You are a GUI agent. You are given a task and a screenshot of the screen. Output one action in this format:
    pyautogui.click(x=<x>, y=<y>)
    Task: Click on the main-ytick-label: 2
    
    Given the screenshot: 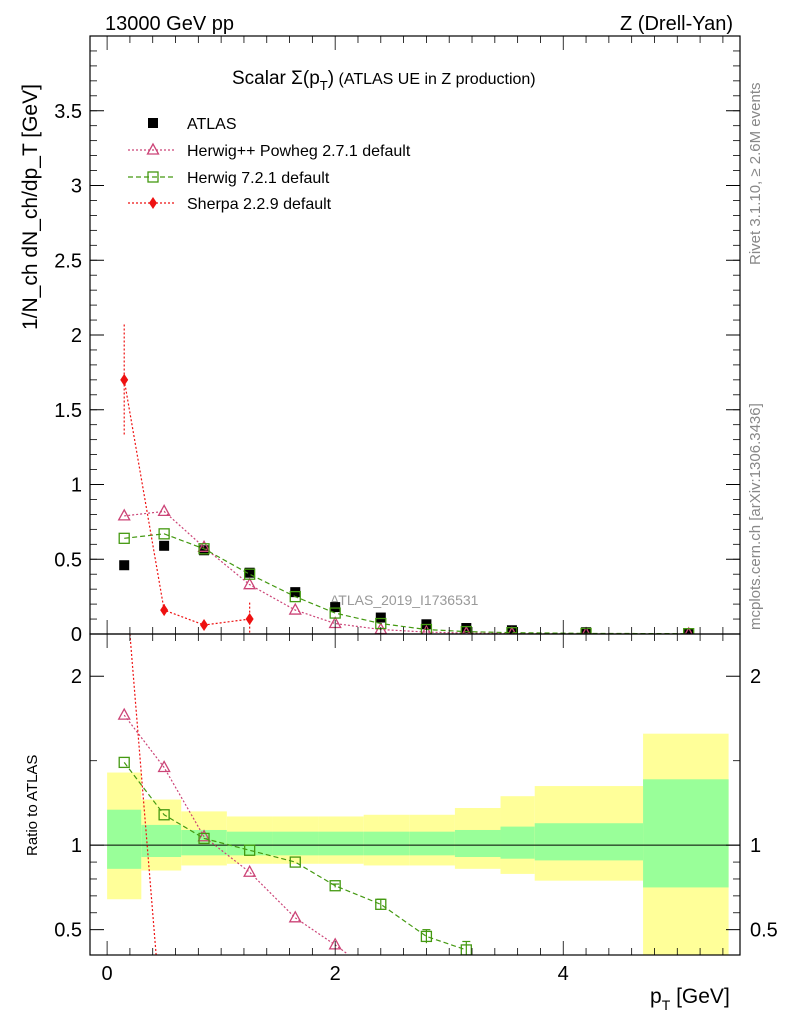 What is the action you would take?
    pyautogui.click(x=76, y=336)
    